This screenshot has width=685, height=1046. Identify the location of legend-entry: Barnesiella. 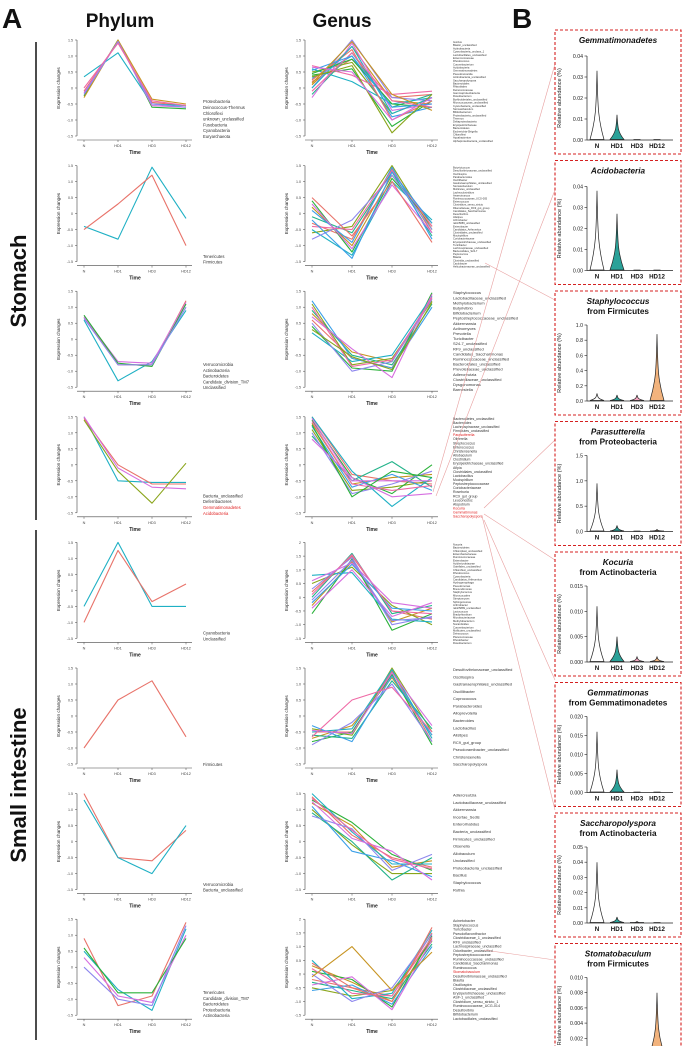
(463, 389).